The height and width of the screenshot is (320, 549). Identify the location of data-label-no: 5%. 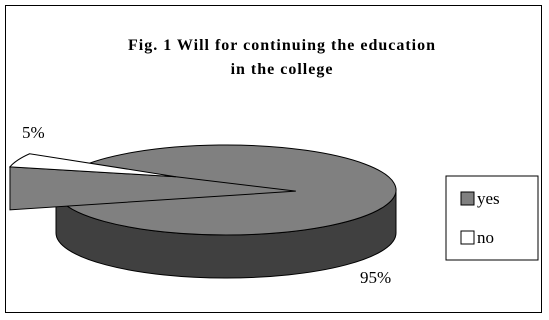
(33, 132).